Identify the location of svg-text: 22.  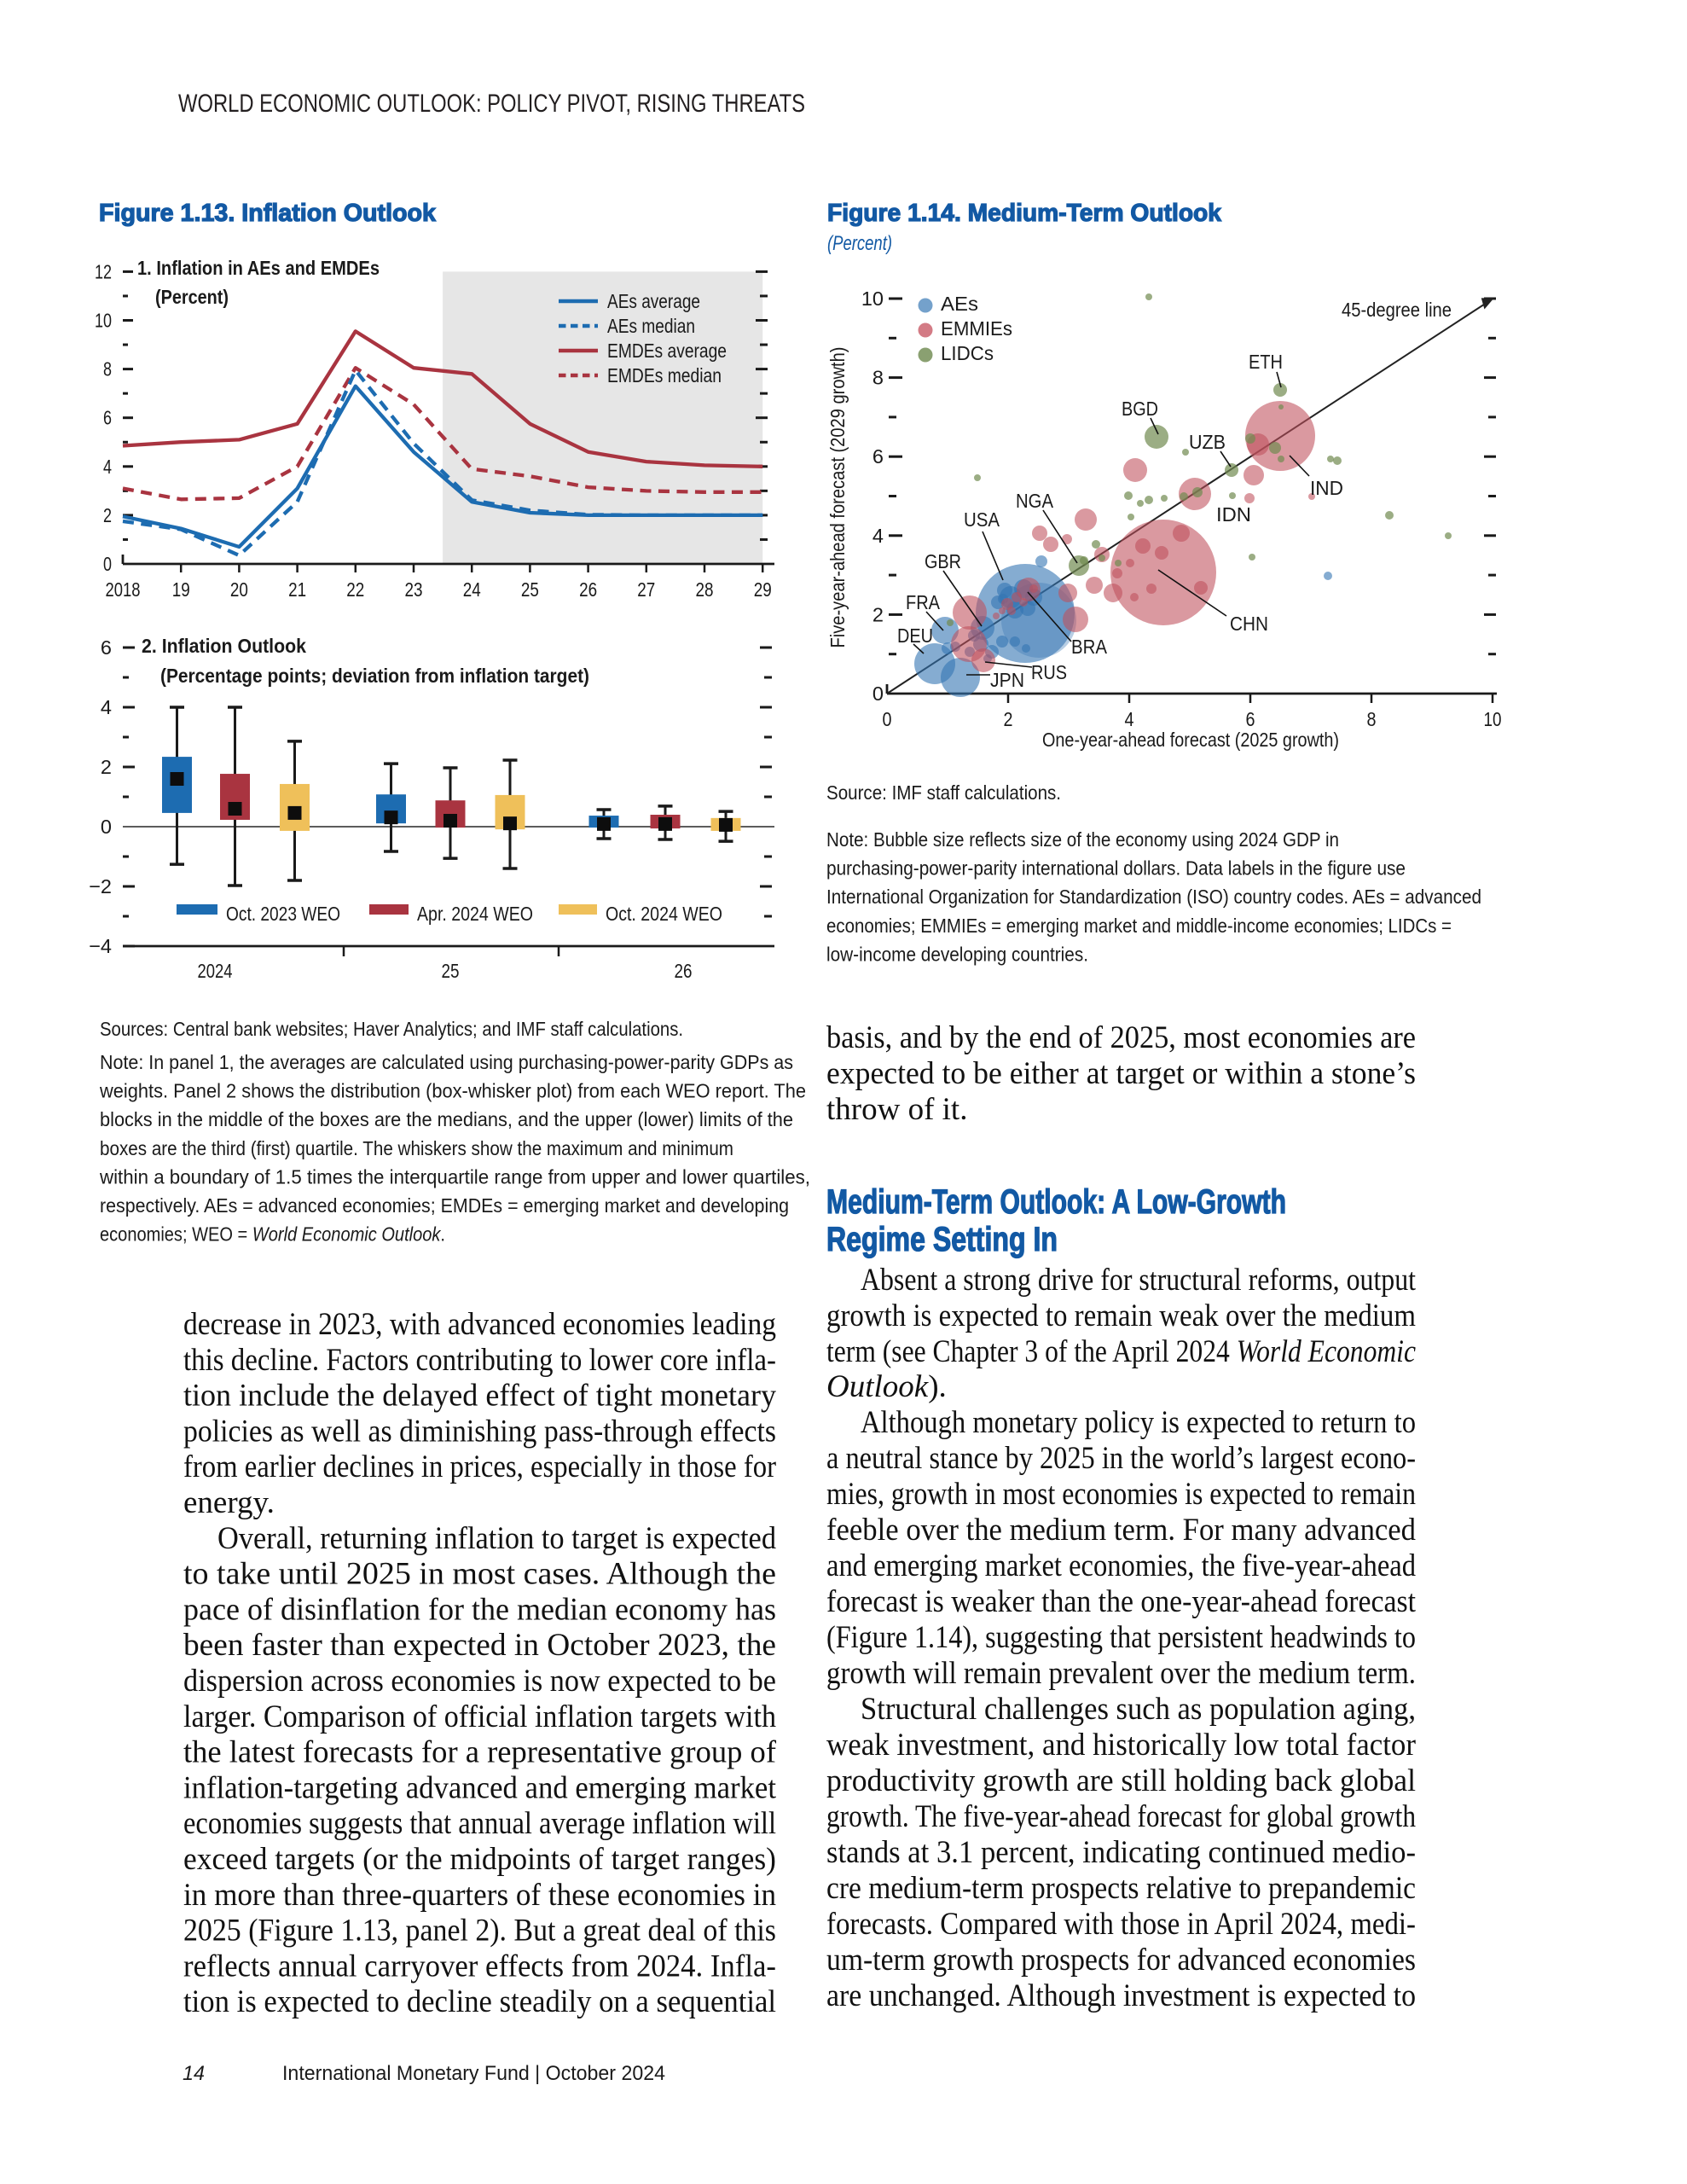
(355, 589).